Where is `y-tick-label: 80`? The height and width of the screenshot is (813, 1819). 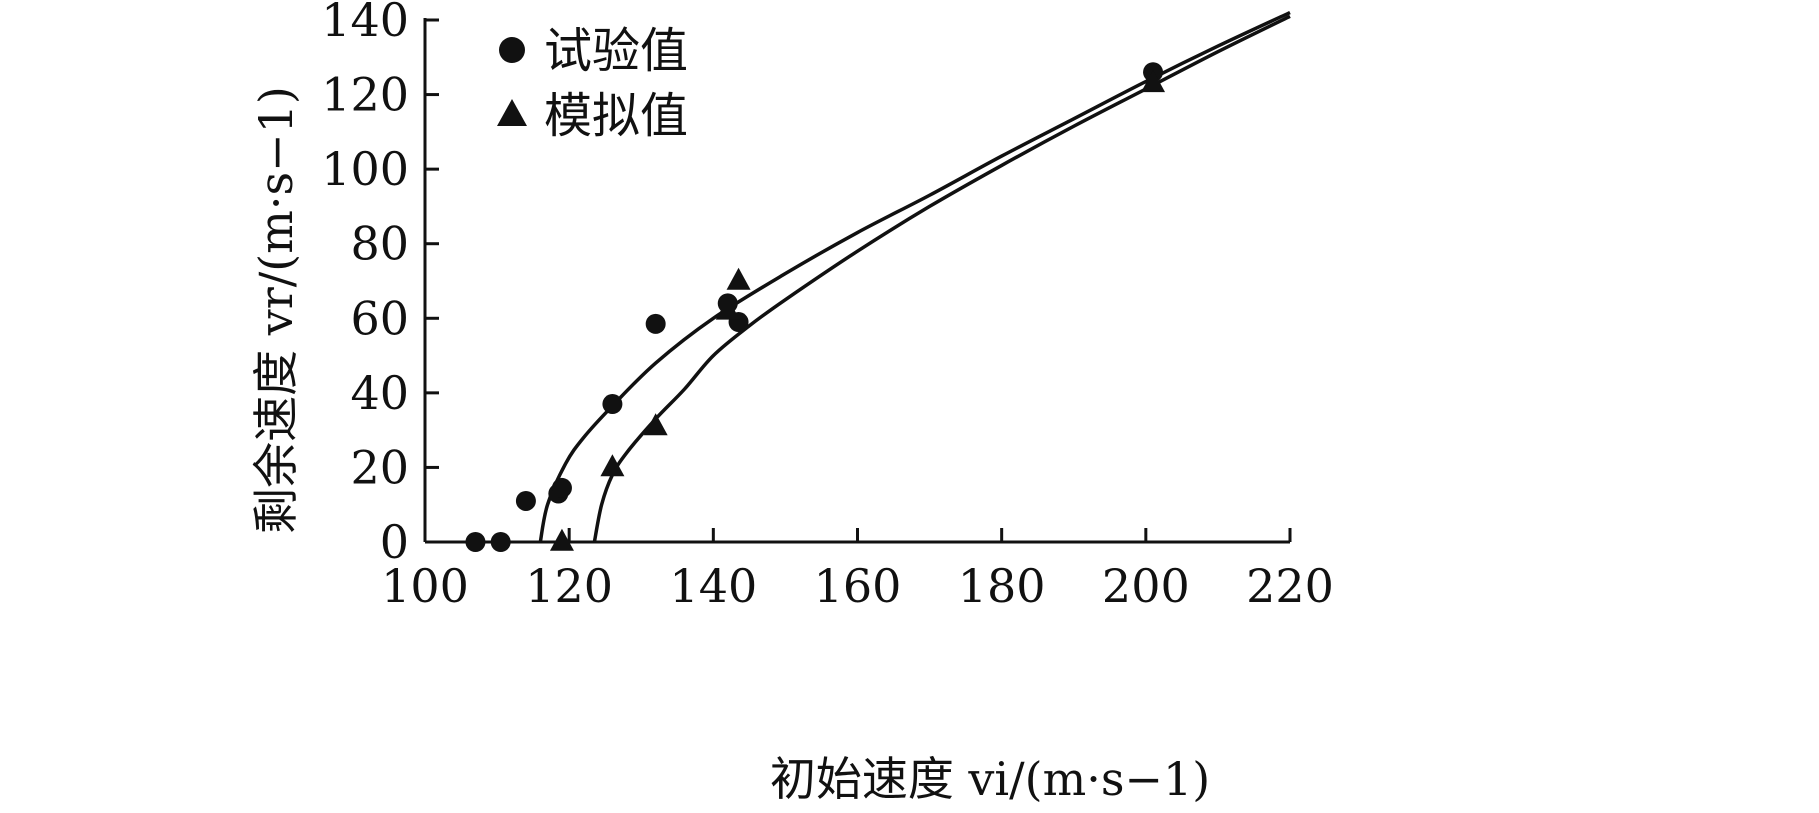
y-tick-label: 80 is located at coordinates (379, 244).